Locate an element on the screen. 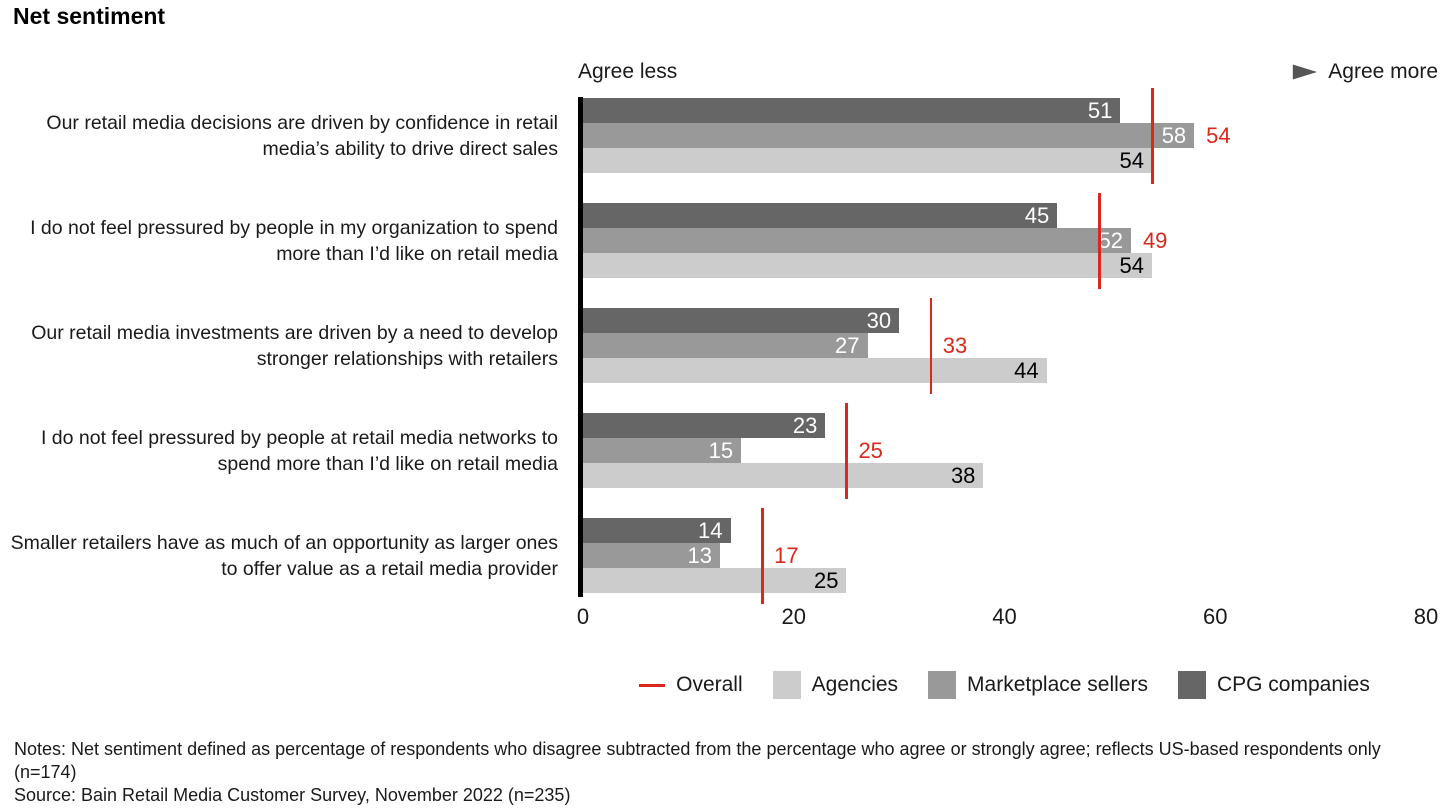 This screenshot has height=810, width=1440. bar-agencies: 38 is located at coordinates (783, 475).